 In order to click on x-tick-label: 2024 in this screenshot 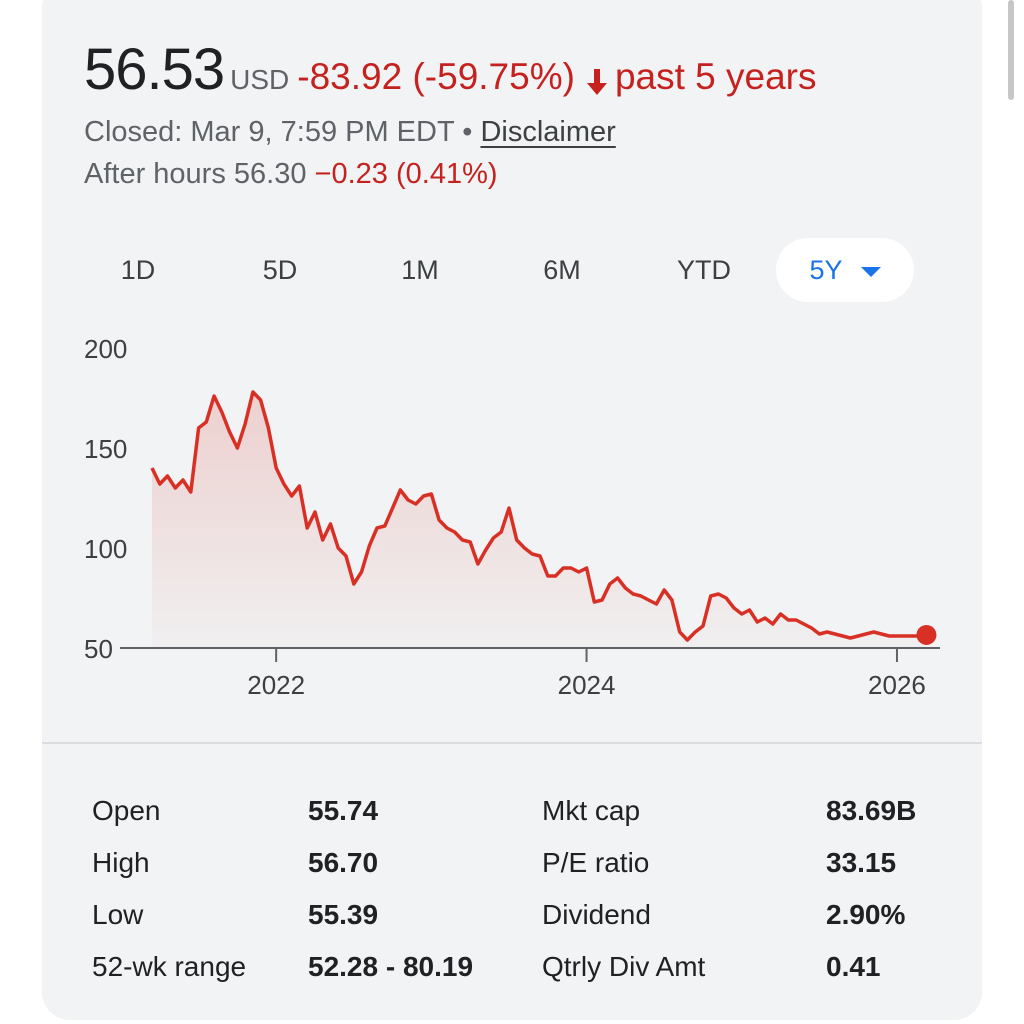, I will do `click(587, 685)`.